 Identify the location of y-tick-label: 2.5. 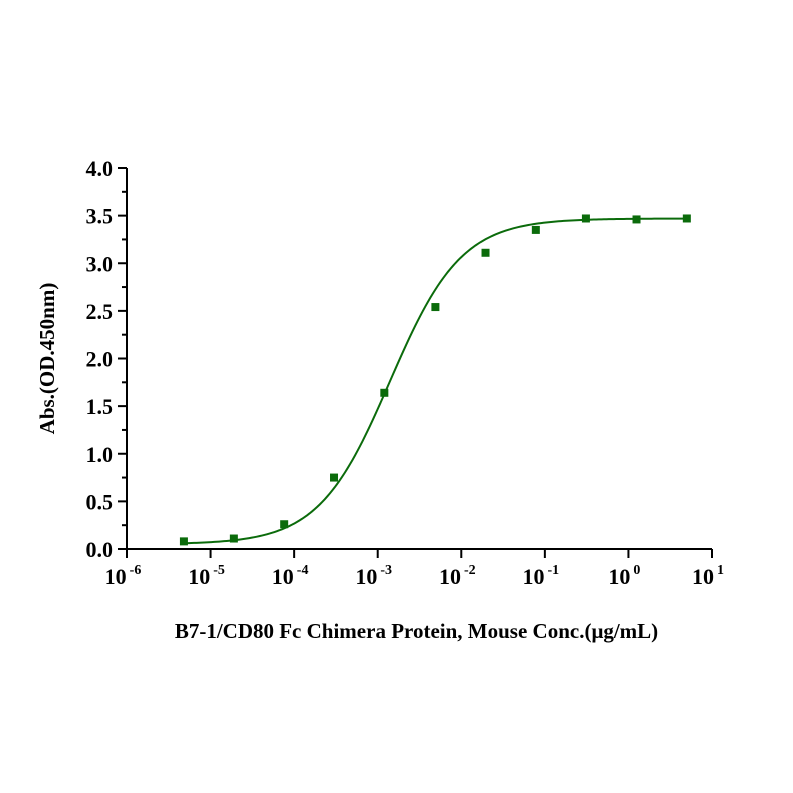
(100, 311).